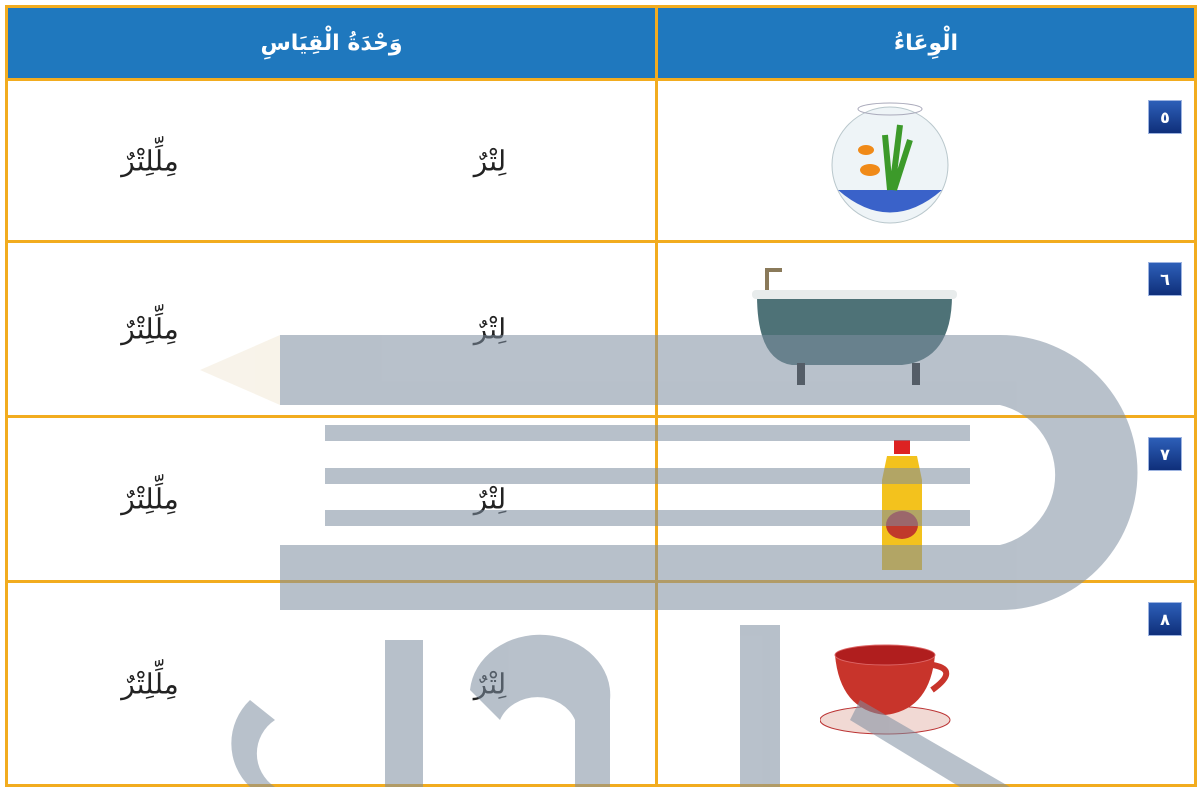  Describe the element at coordinates (1165, 117) in the screenshot. I see `row-number: ٥` at that location.